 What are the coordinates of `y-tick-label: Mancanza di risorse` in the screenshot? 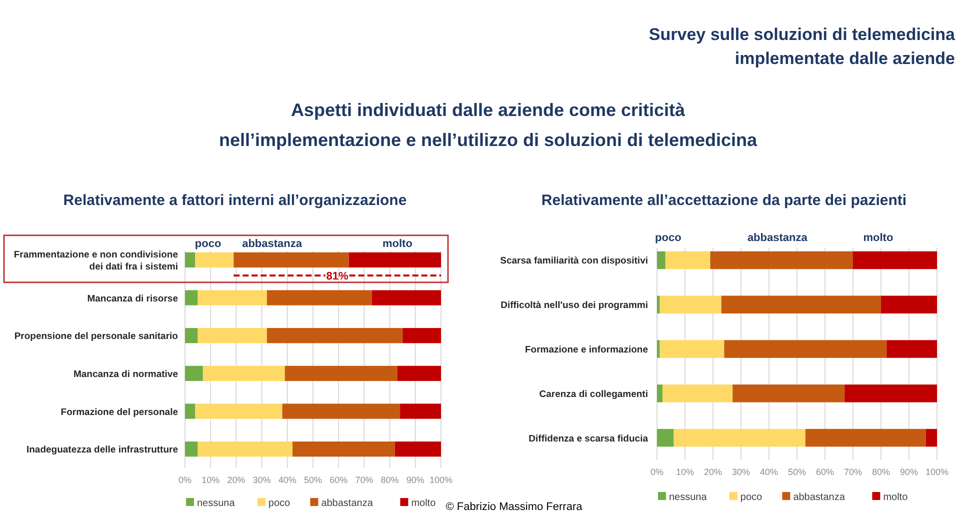 It's located at (132, 298).